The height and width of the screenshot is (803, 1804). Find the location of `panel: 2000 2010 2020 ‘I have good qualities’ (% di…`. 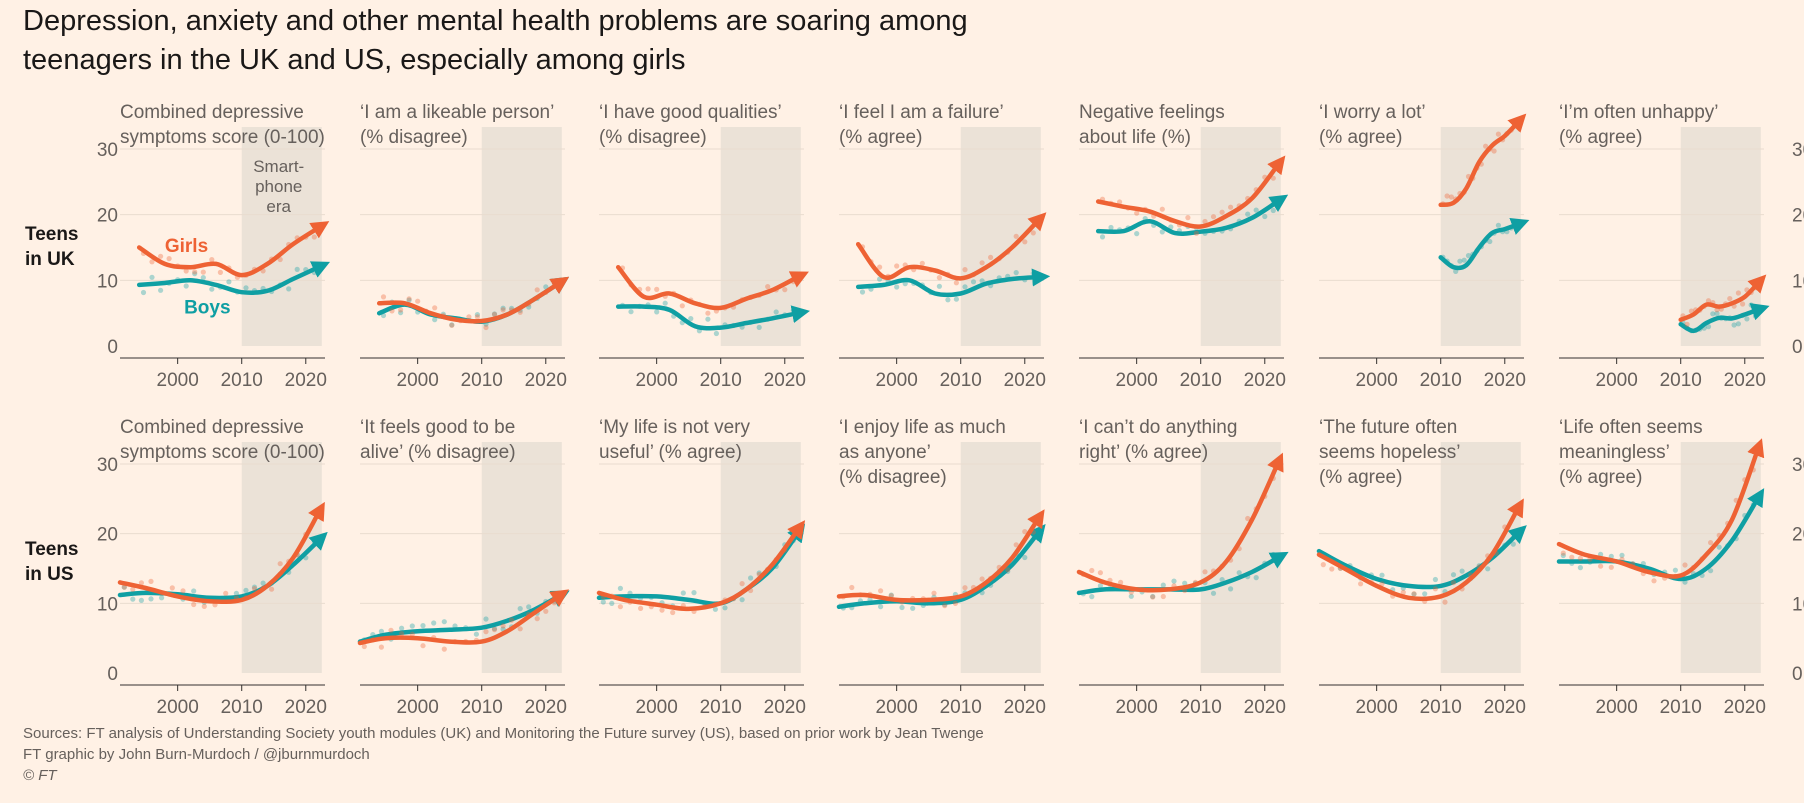

panel: 2000 2010 2020 ‘I have good qualities’ (% di… is located at coordinates (704, 246).